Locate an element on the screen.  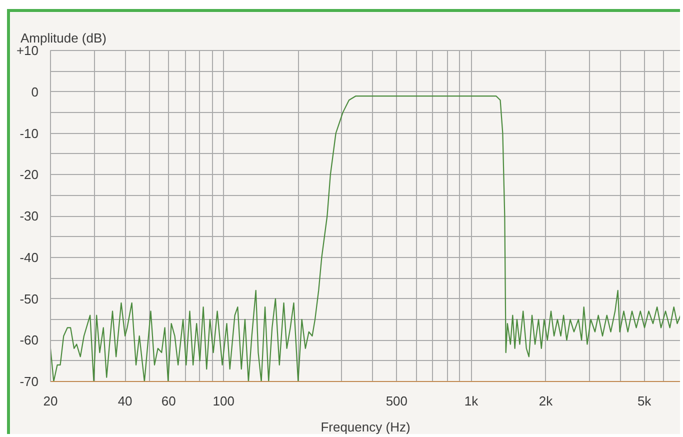
y-tick-label: 0 is located at coordinates (35, 92).